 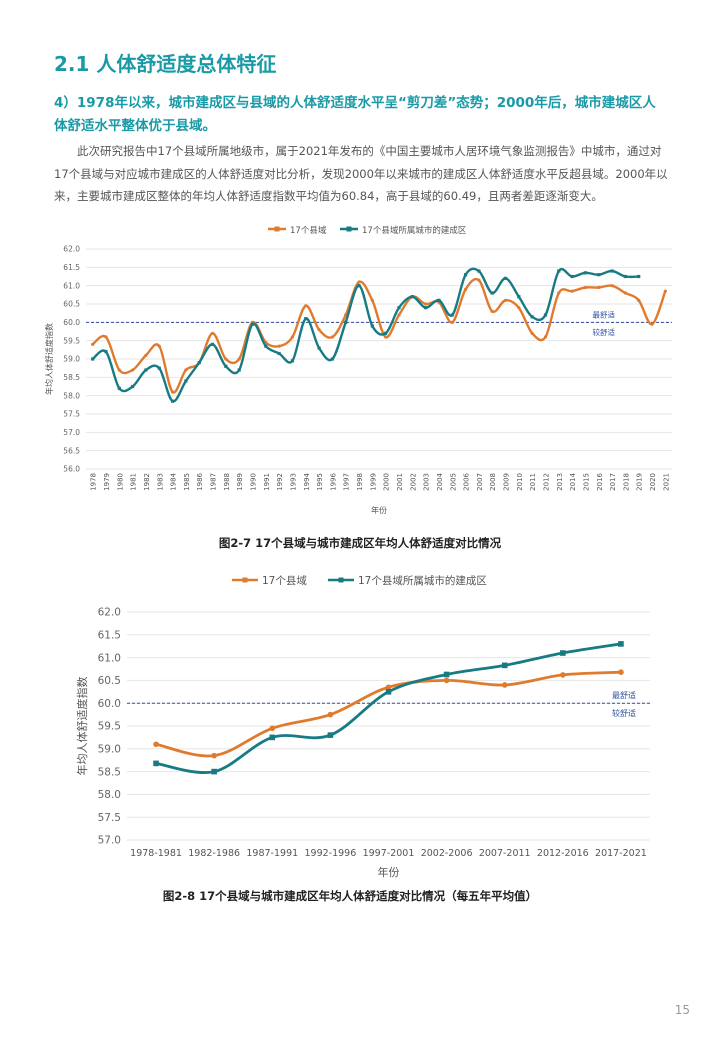 What do you see at coordinates (546, 482) in the screenshot?
I see `x-tick-label: 2012` at bounding box center [546, 482].